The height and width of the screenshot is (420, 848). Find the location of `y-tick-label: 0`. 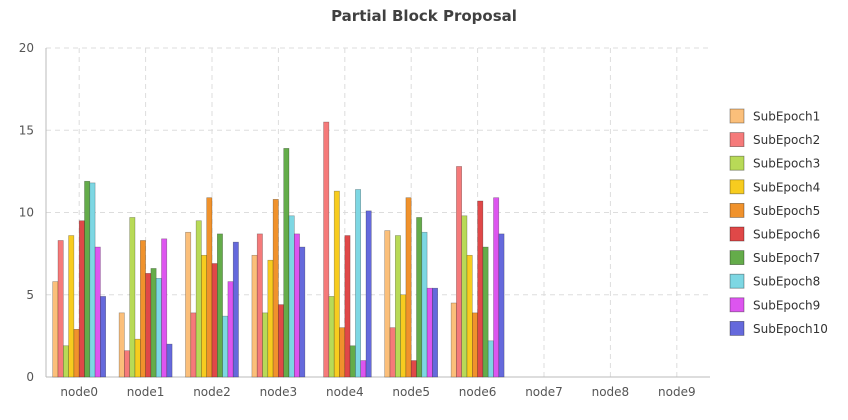

y-tick-label: 0 is located at coordinates (30, 377).